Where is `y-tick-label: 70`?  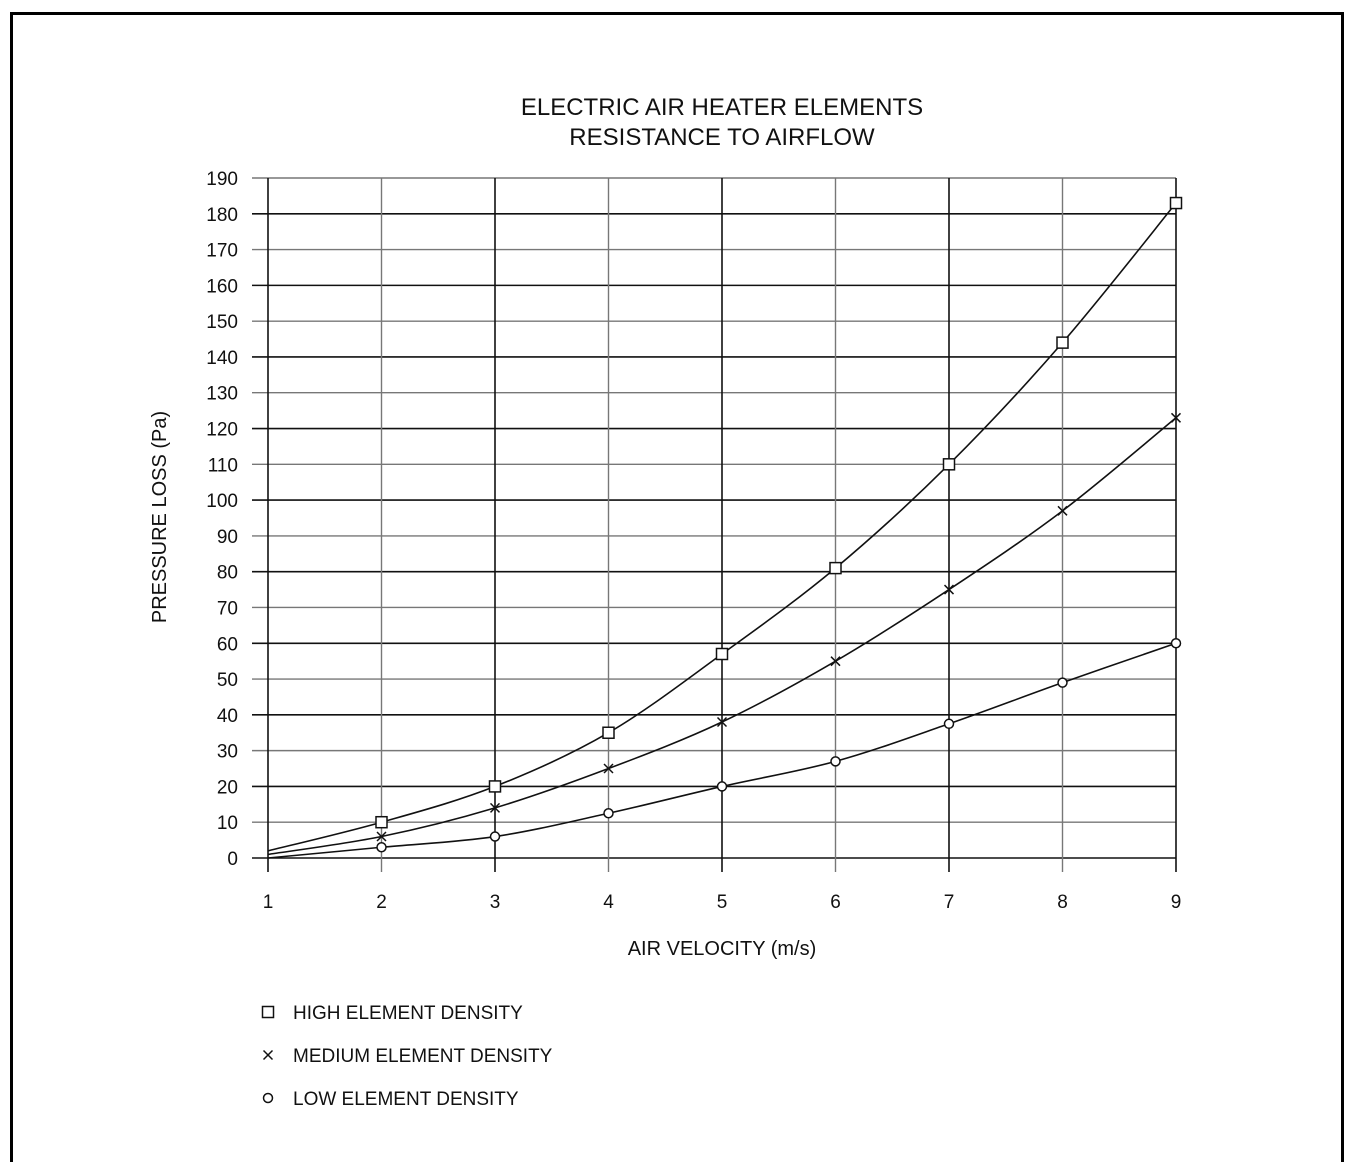
y-tick-label: 70 is located at coordinates (227, 608).